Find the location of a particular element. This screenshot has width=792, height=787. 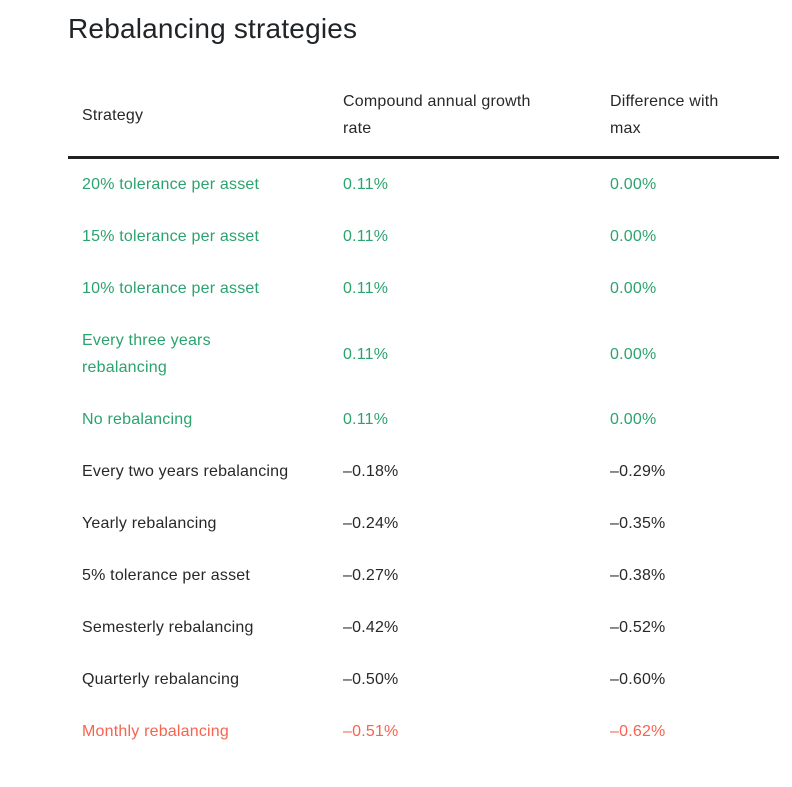

diff-cell: –0.35% is located at coordinates (638, 523).